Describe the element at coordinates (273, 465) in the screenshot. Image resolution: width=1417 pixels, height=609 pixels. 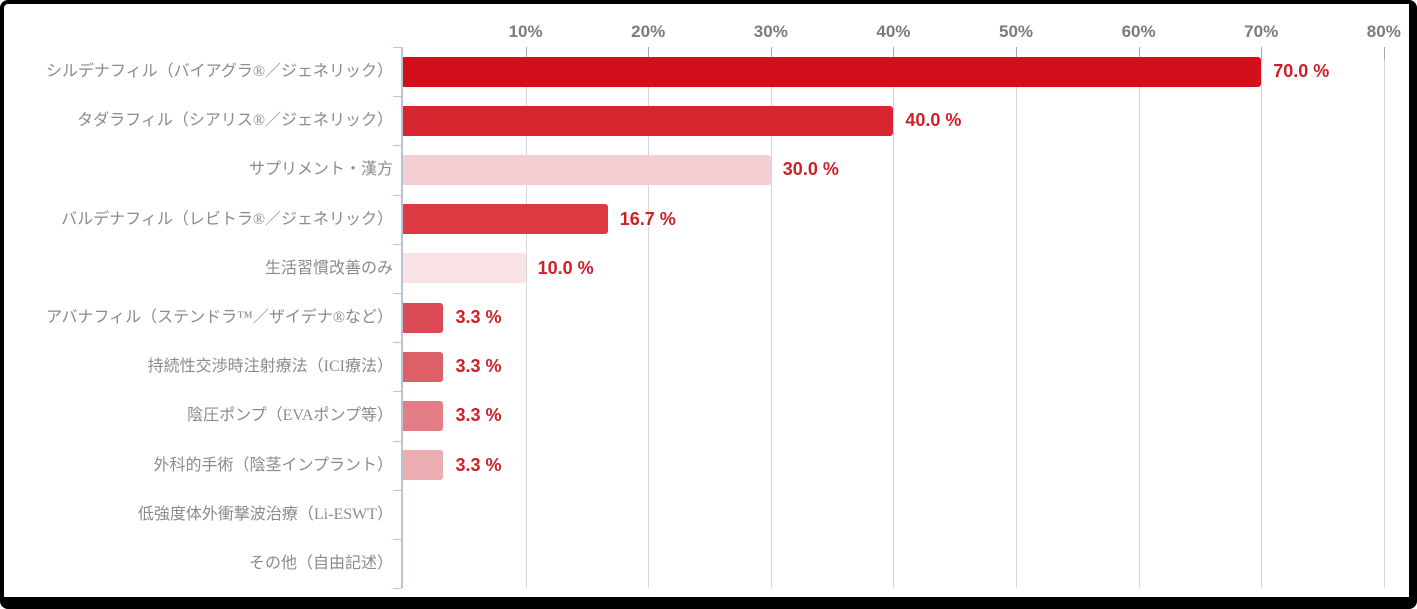
I see `category-label: 外科的手術（陰茎インプラント）` at that location.